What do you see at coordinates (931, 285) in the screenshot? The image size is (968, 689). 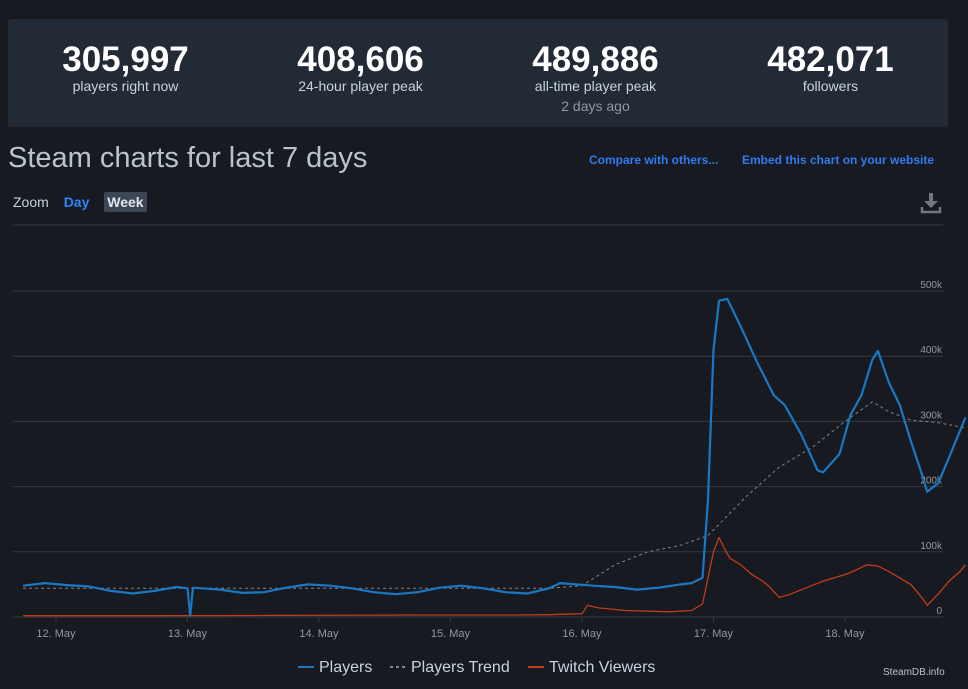 I see `y-tick-label: 500k` at bounding box center [931, 285].